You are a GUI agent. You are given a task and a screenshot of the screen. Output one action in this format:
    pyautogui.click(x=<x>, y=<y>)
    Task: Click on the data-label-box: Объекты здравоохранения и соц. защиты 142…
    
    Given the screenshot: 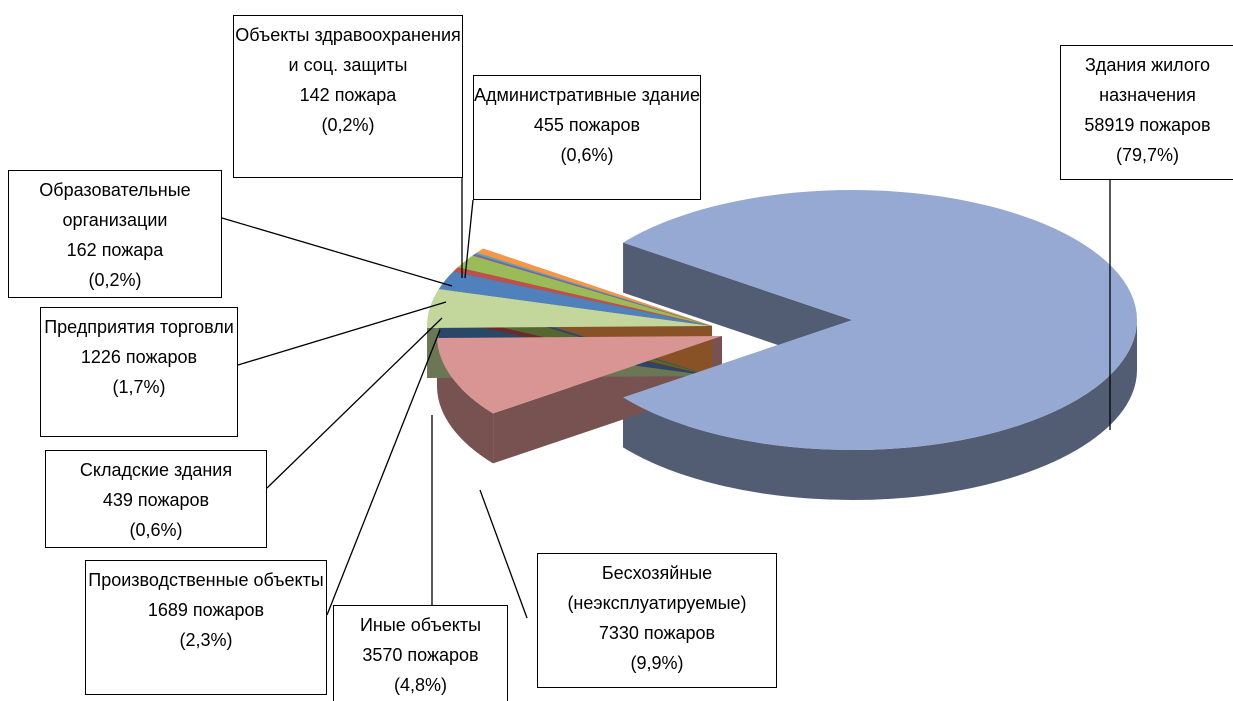 What is the action you would take?
    pyautogui.click(x=348, y=96)
    